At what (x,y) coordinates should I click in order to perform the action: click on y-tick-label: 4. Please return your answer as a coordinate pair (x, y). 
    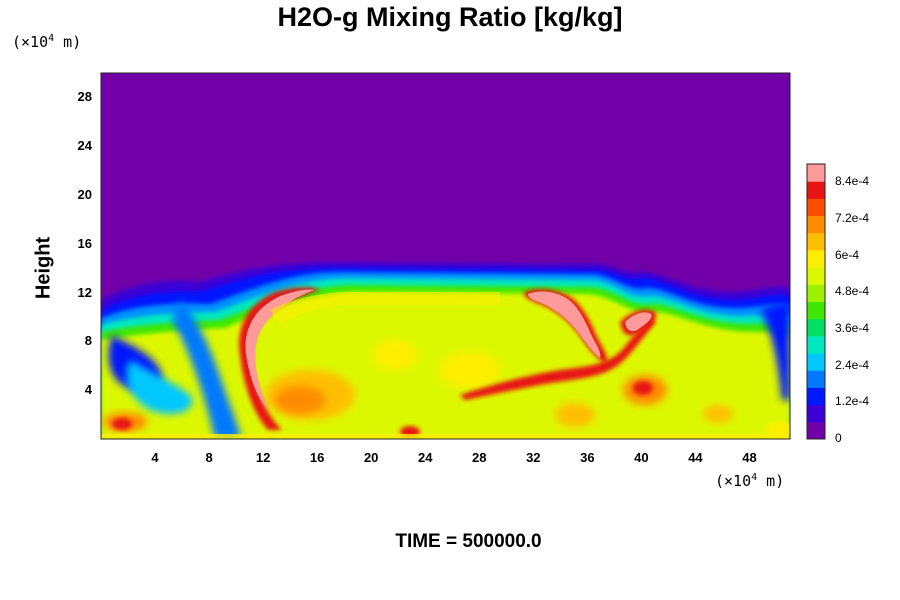
    Looking at the image, I should click on (88, 390).